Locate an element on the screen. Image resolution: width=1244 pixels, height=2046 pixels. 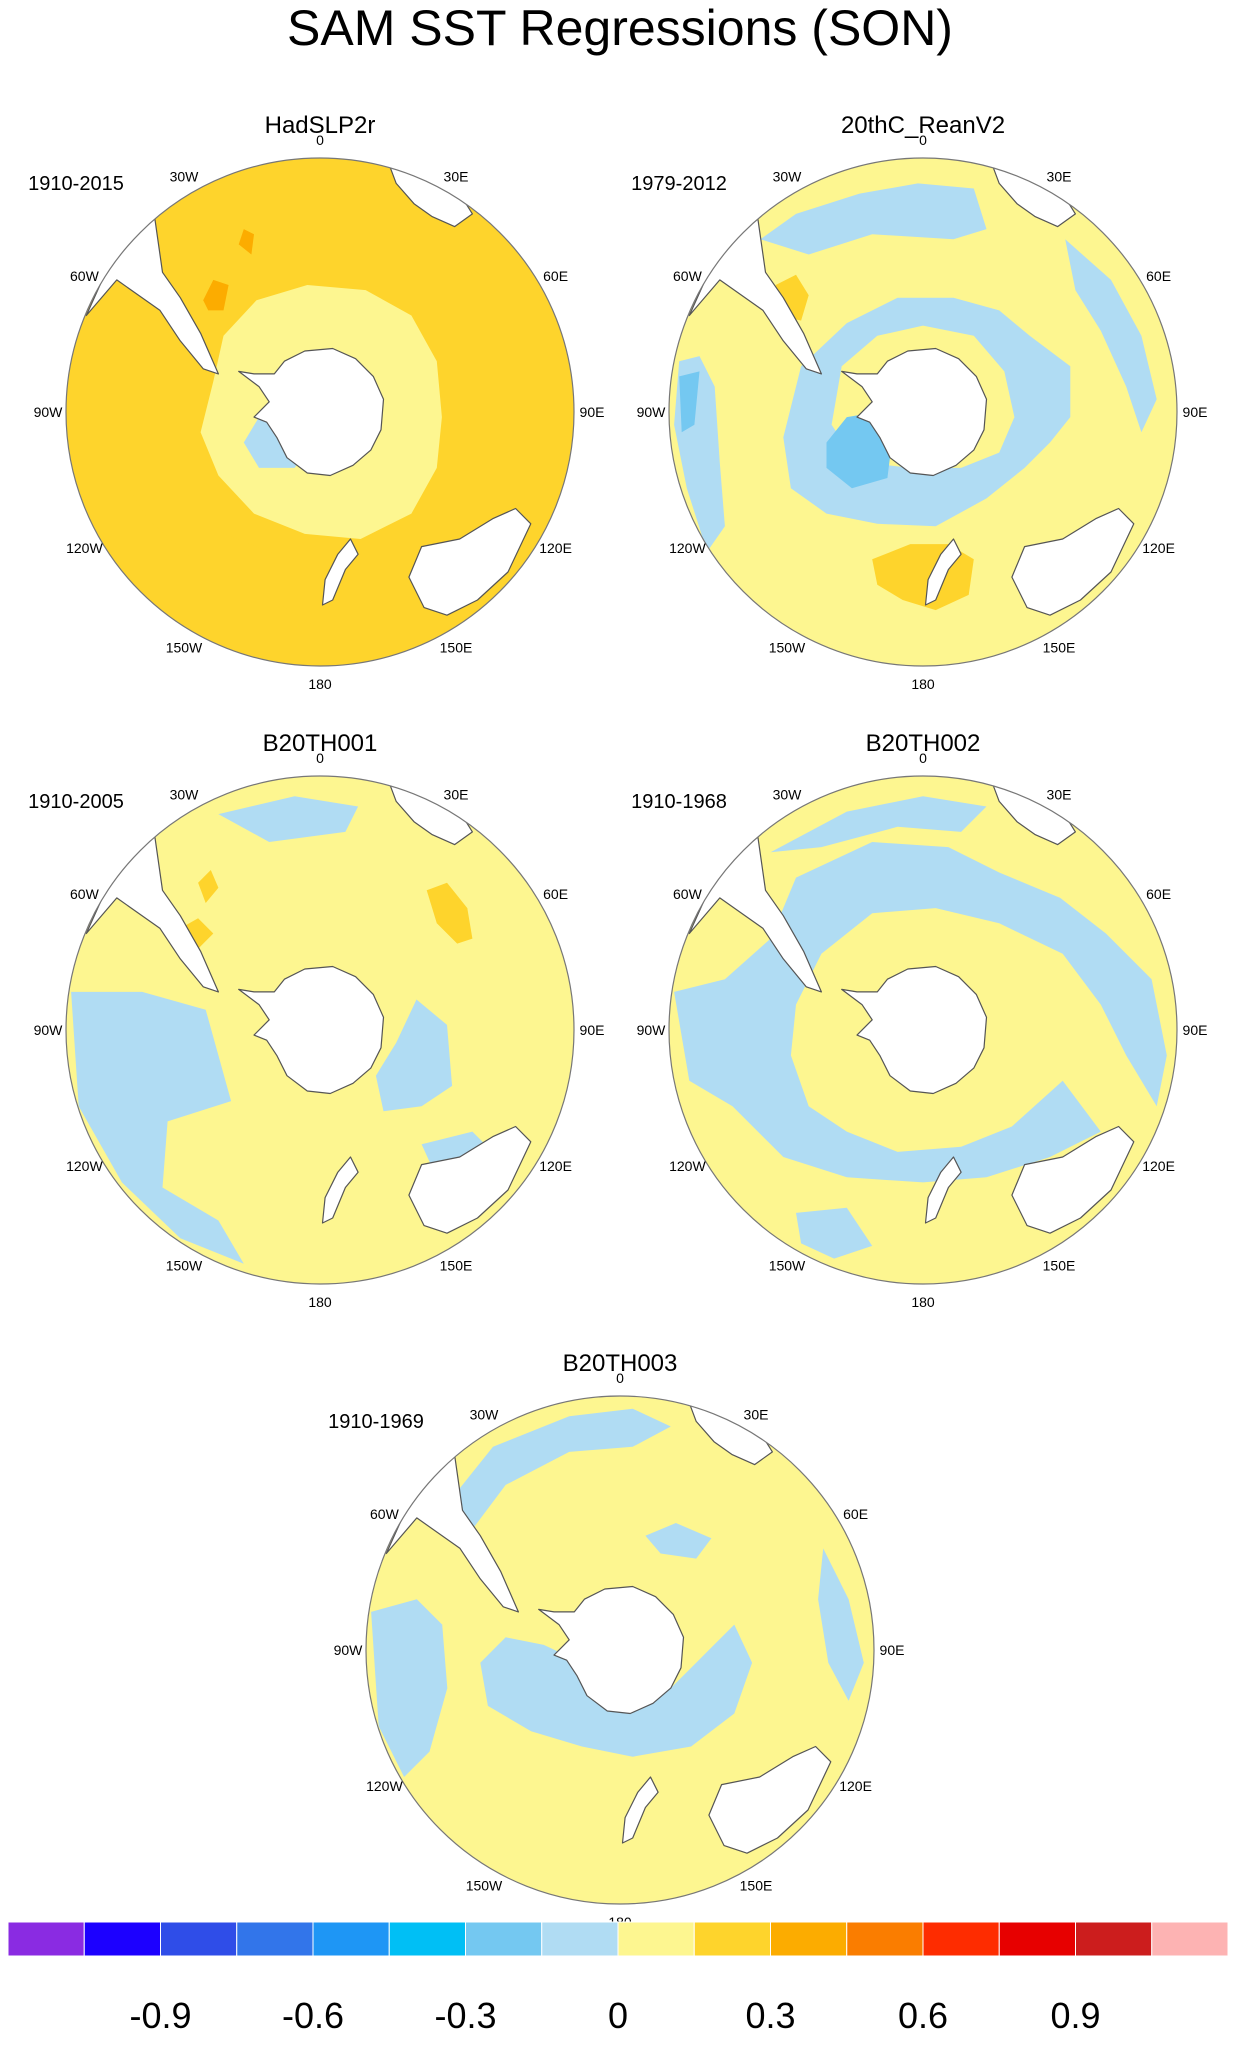
panel-title: B20TH001 is located at coordinates (320, 743).